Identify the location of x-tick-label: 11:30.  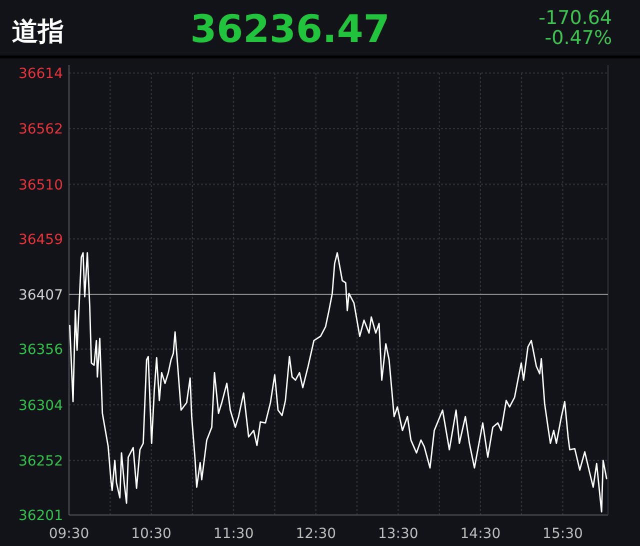
(233, 534).